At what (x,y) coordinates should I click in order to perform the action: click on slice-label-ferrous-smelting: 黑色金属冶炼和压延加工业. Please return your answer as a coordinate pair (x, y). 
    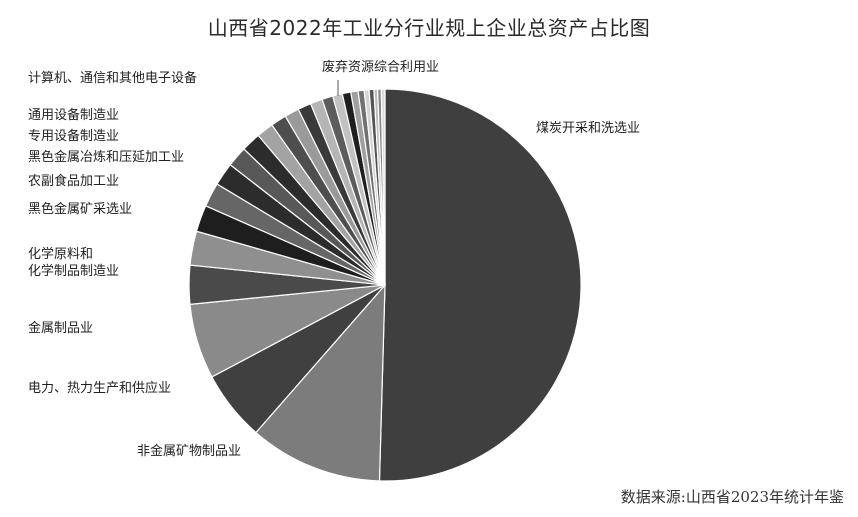
    Looking at the image, I should click on (106, 157).